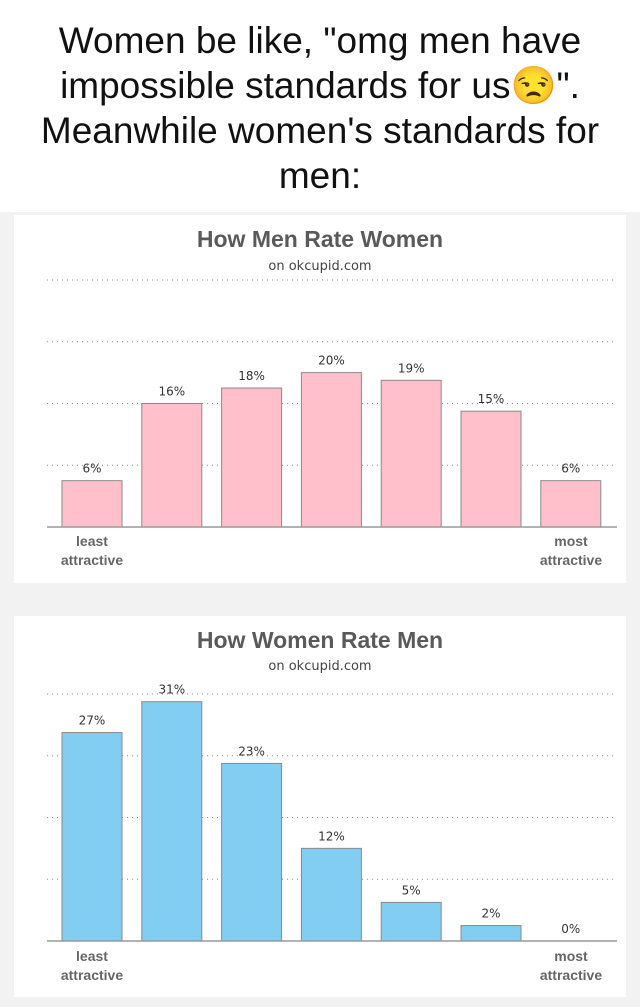 This screenshot has width=640, height=1007. Describe the element at coordinates (411, 890) in the screenshot. I see `data-label: 5%` at that location.